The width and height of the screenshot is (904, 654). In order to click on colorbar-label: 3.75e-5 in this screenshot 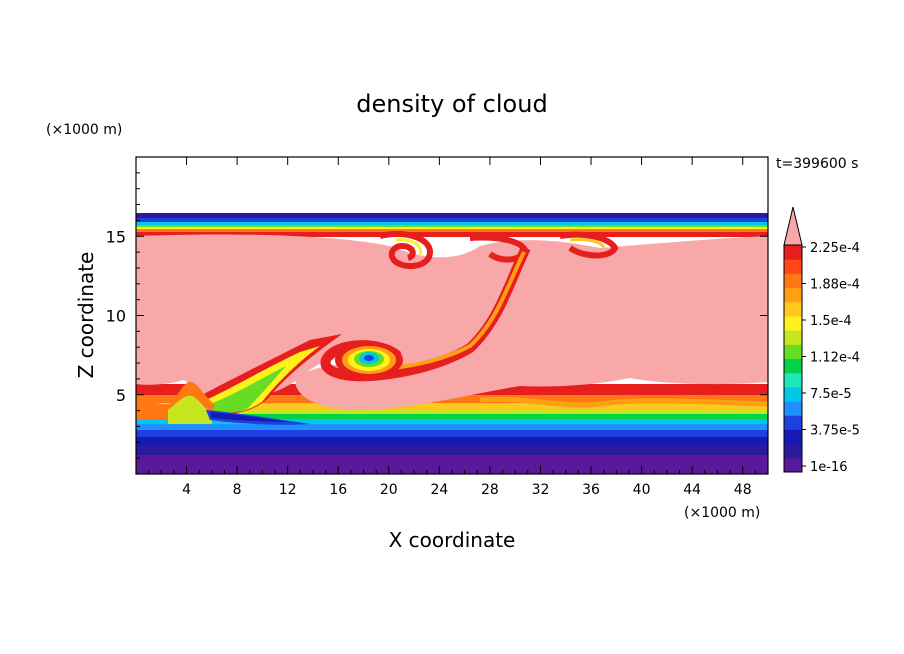, I will do `click(835, 431)`.